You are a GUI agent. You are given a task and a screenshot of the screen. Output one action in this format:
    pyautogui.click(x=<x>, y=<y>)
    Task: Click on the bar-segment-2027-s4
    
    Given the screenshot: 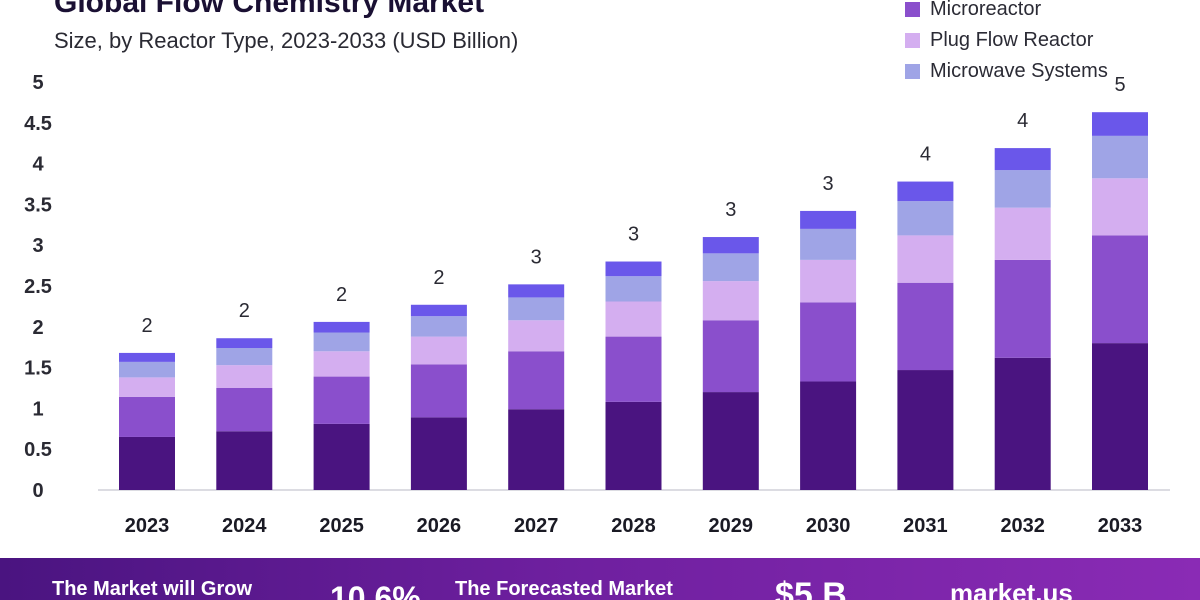 What is the action you would take?
    pyautogui.click(x=536, y=291)
    